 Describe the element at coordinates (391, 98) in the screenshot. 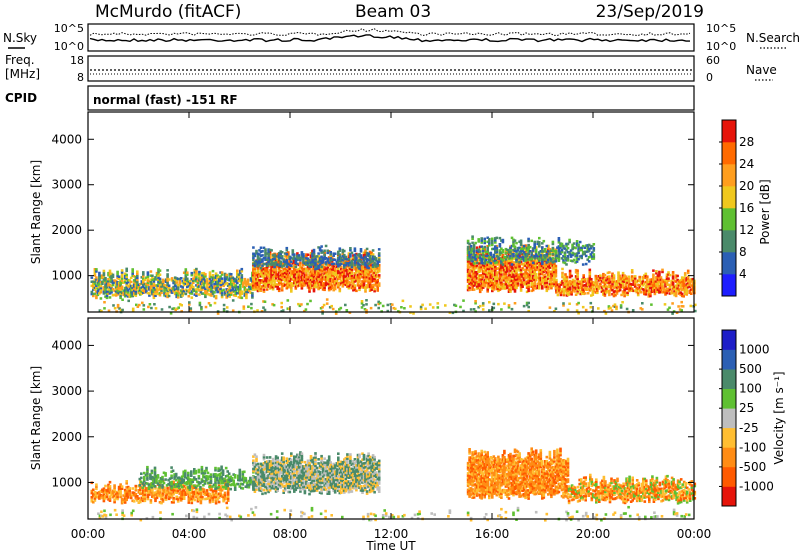

I see `cpid-panel-frame` at that location.